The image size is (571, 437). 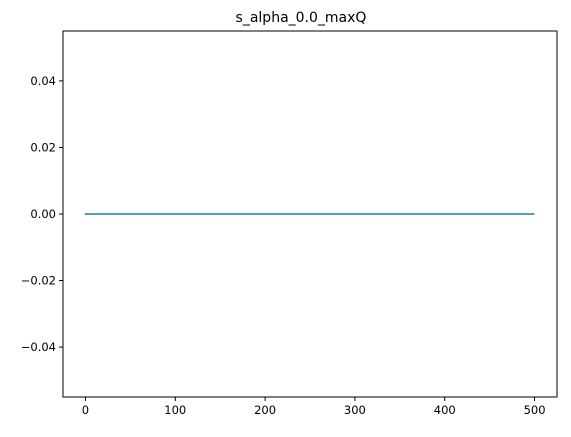 What do you see at coordinates (43, 81) in the screenshot?
I see `y-tick-label: 0.04` at bounding box center [43, 81].